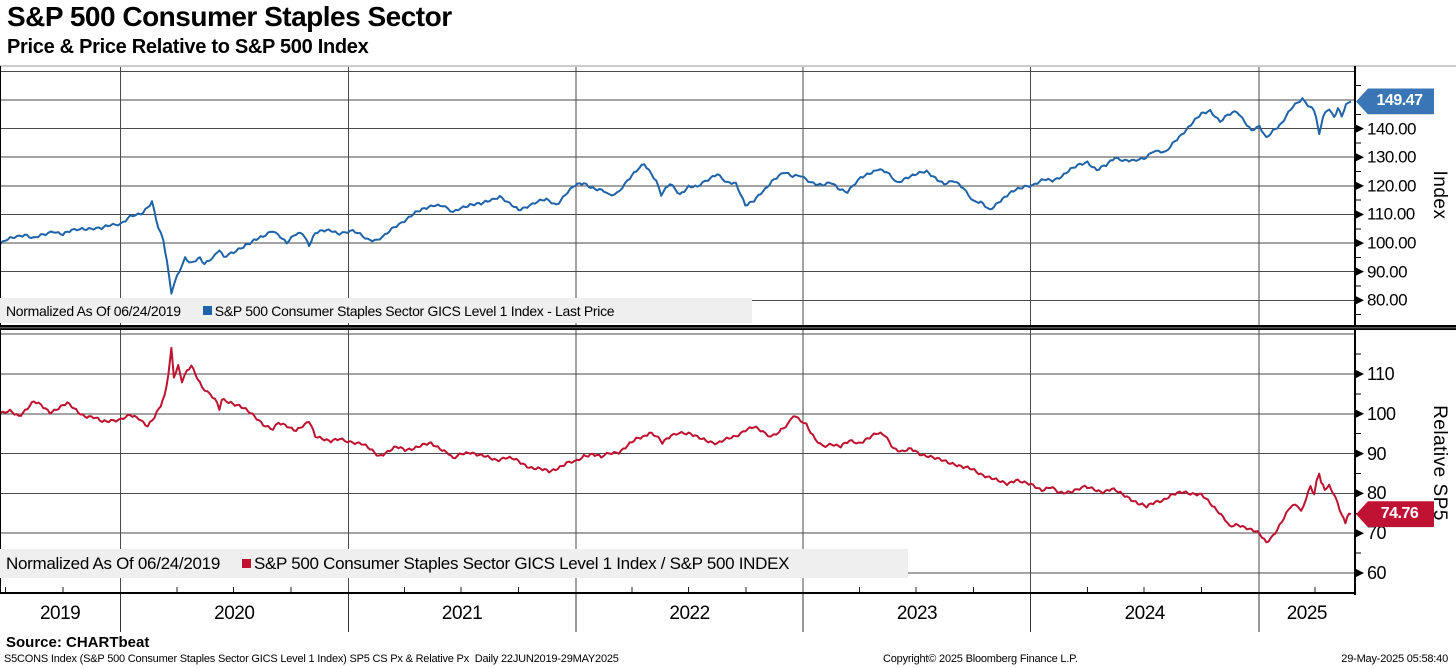  What do you see at coordinates (980, 659) in the screenshot?
I see `copyright-notice: Copyright© 2025 Bloomberg Finance L.P.` at bounding box center [980, 659].